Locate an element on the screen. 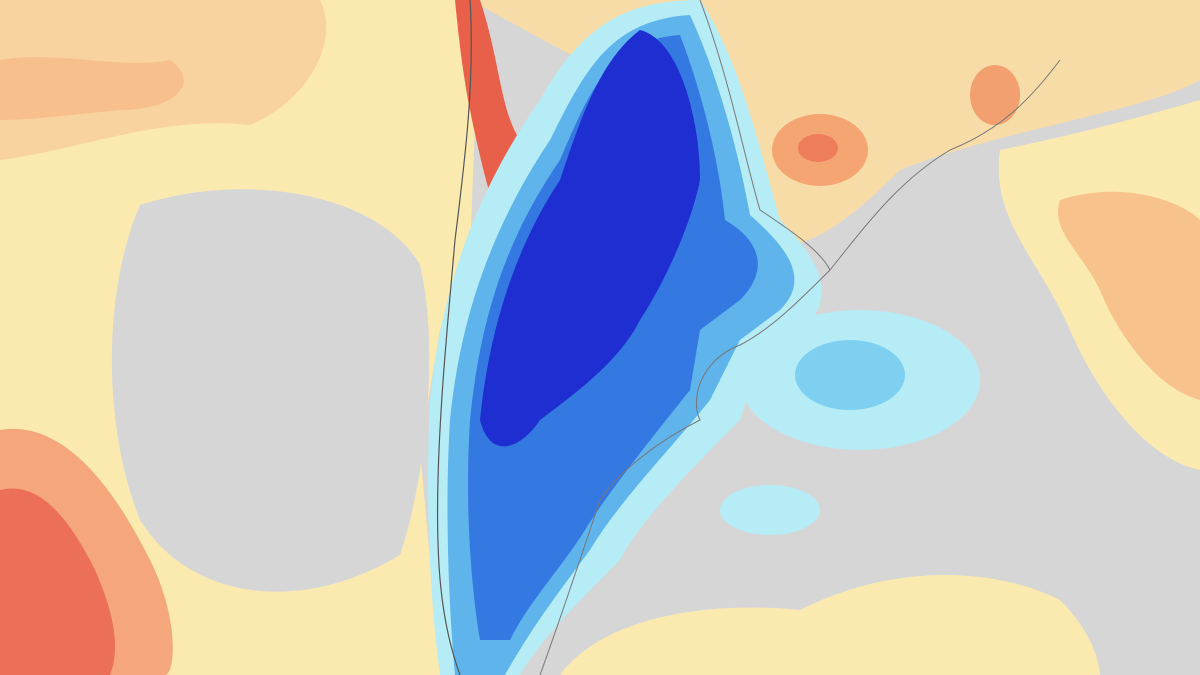  hot-spot is located at coordinates (818, 148).